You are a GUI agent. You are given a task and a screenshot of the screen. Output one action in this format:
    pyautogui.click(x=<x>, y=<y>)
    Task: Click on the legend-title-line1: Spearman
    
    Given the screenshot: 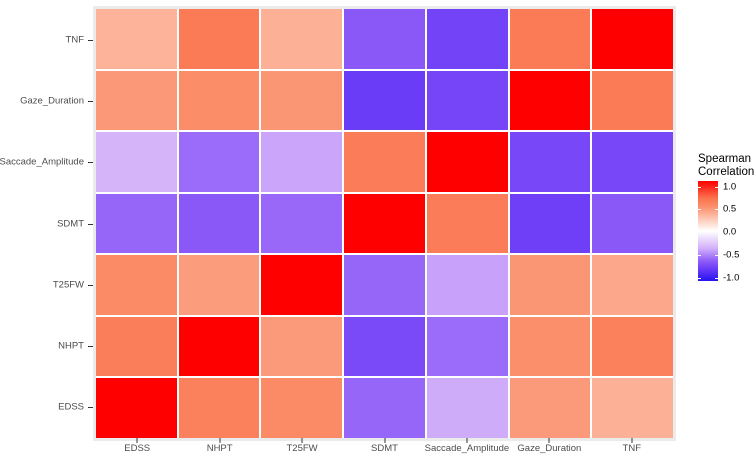 What is the action you would take?
    pyautogui.click(x=725, y=159)
    